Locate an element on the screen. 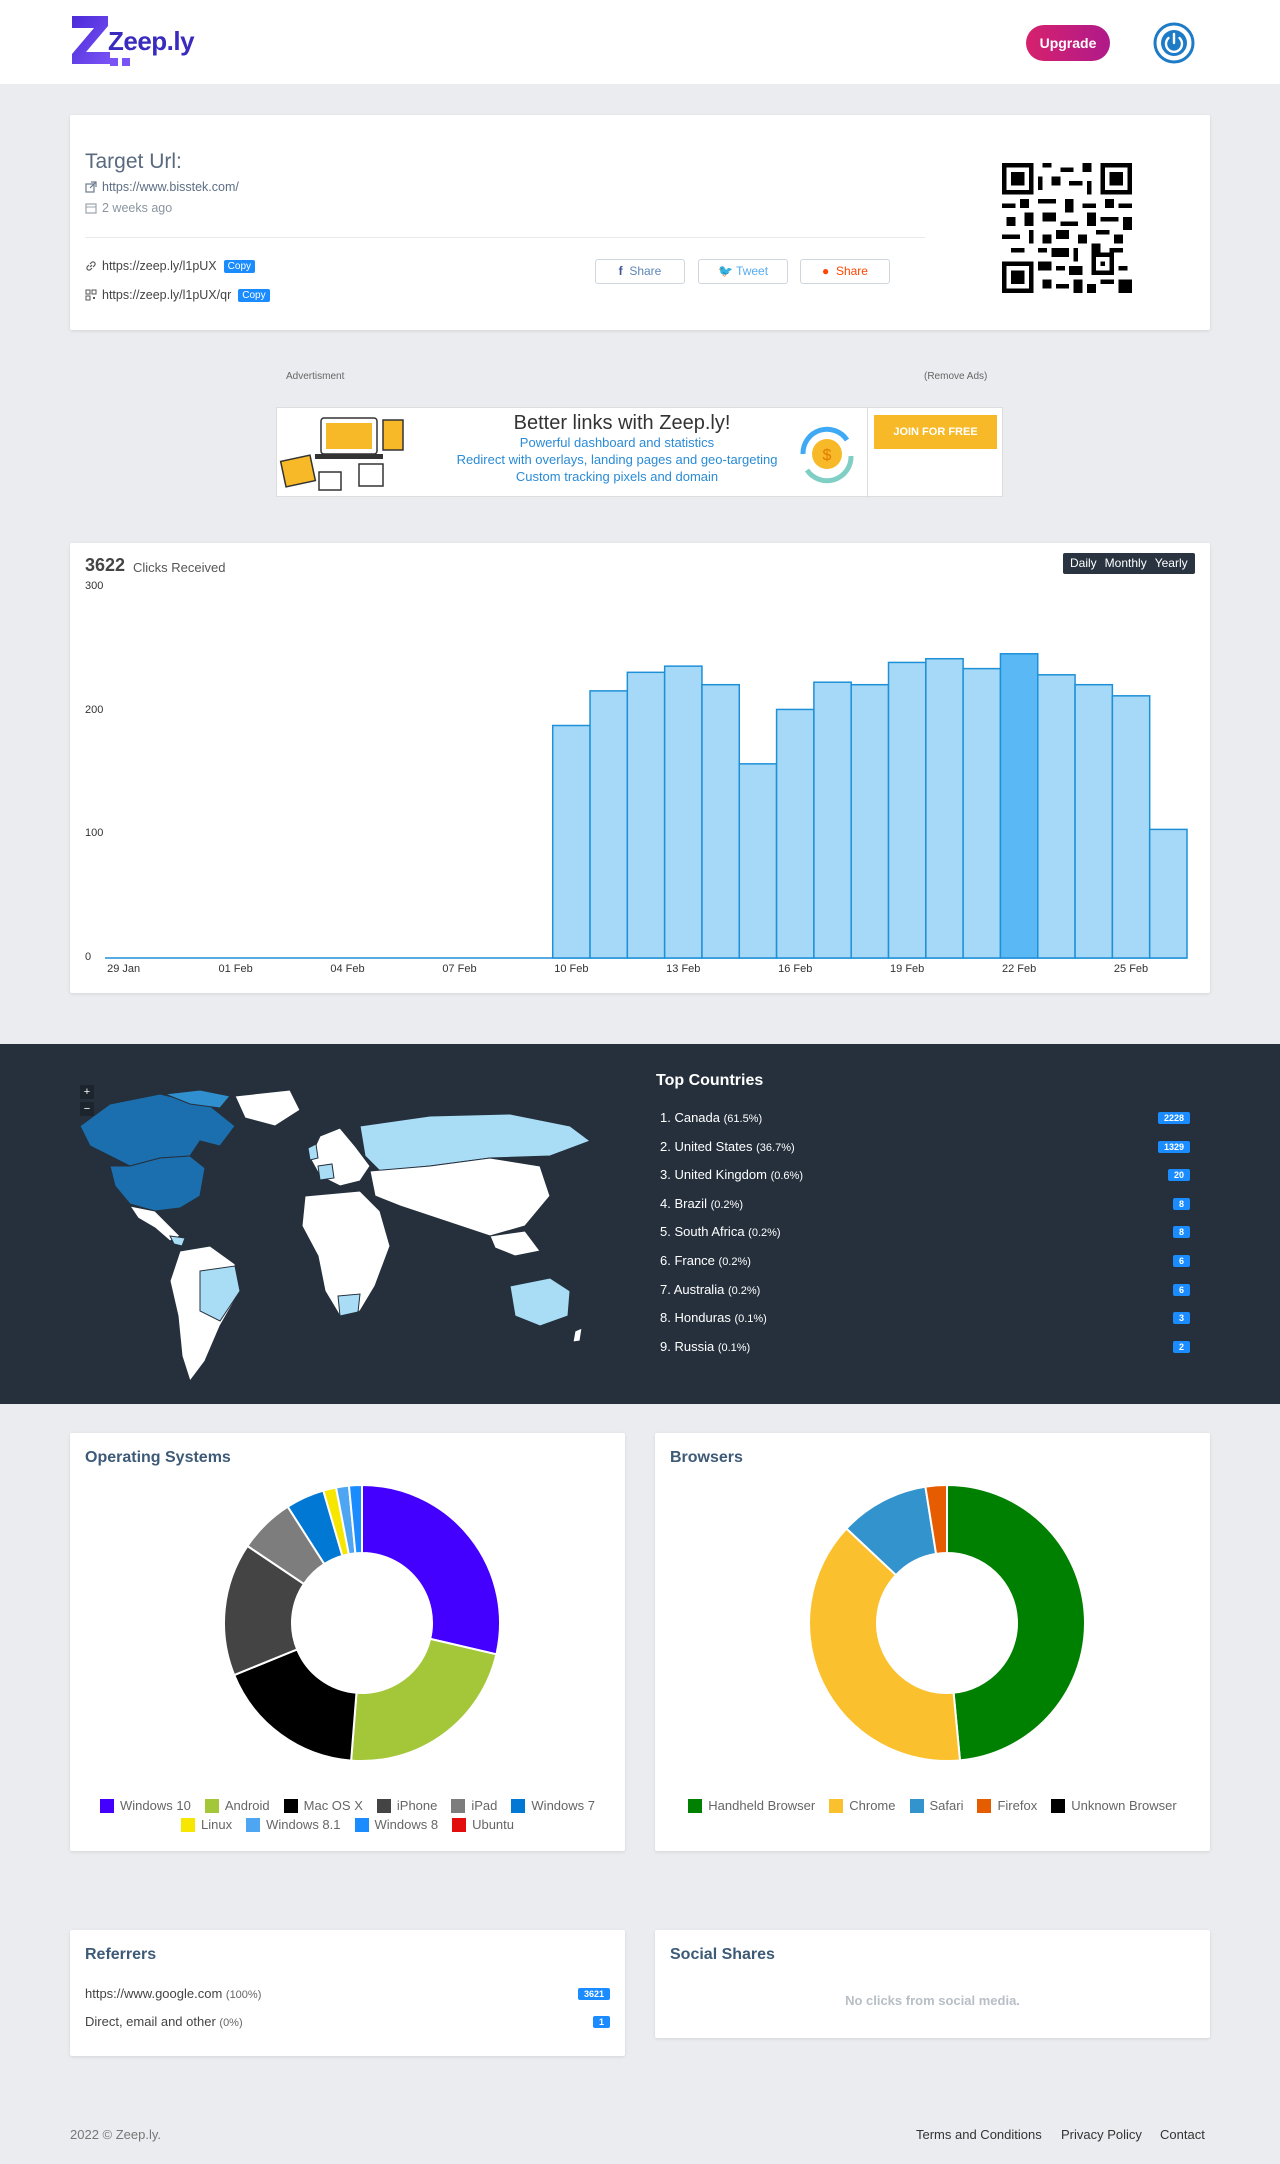 The image size is (1280, 2164). calendar-icon is located at coordinates (91, 208).